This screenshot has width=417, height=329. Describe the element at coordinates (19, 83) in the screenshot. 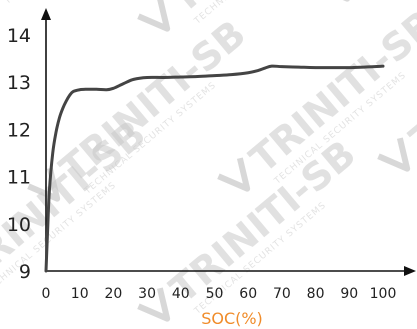

I see `y-tick-label-13: 13` at that location.